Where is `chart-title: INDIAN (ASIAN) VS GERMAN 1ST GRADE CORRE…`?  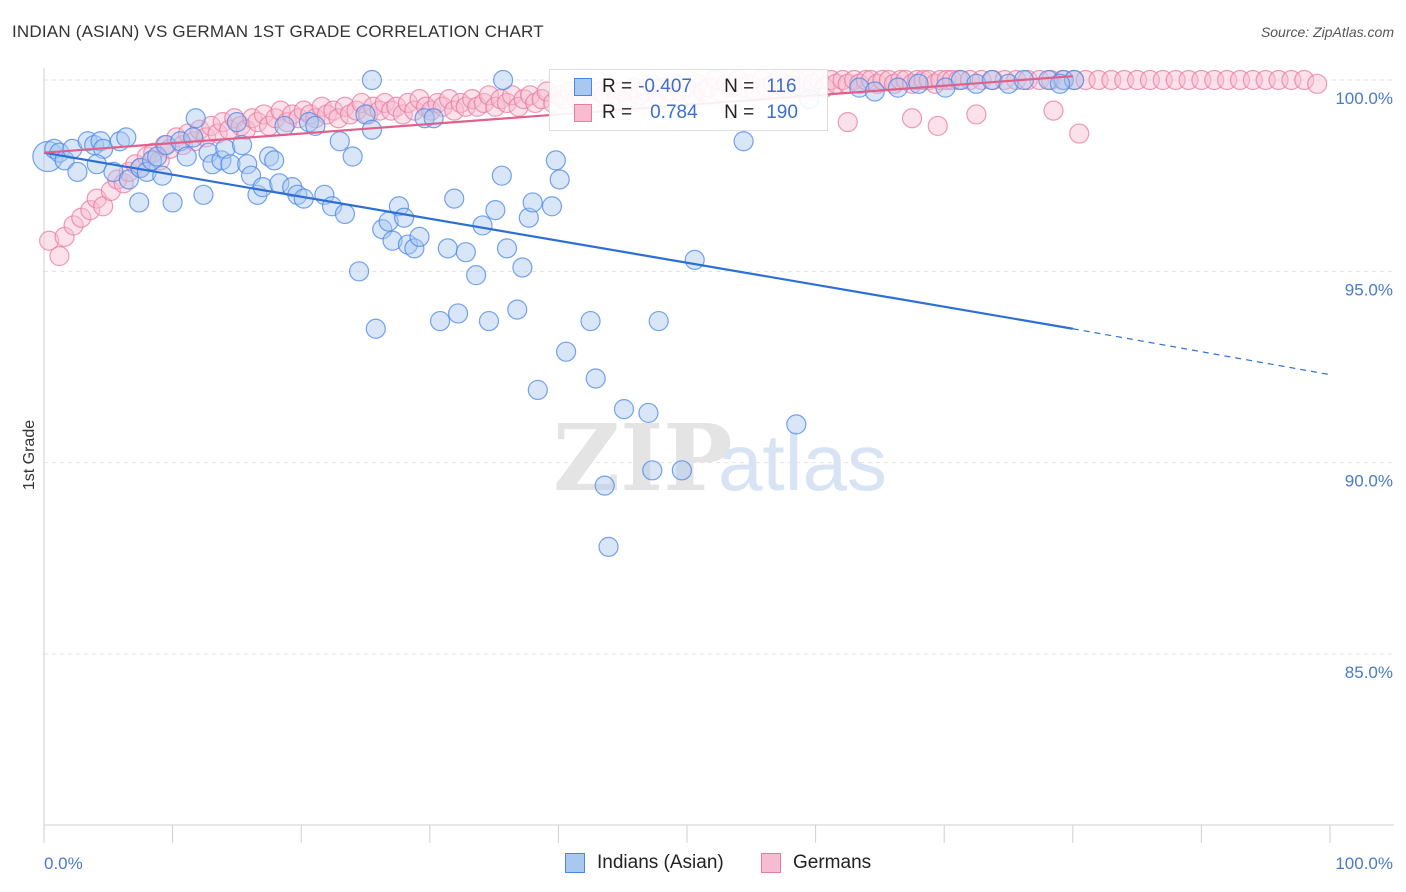 chart-title: INDIAN (ASIAN) VS GERMAN 1ST GRADE CORRE… is located at coordinates (278, 31).